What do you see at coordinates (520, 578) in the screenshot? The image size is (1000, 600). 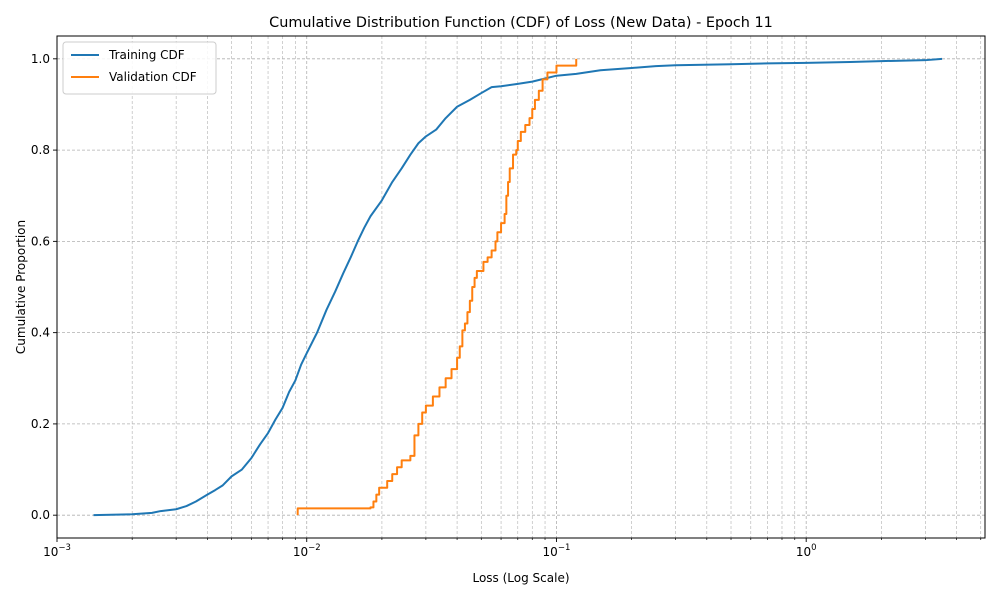 I see `x-axis-label: Loss (Log Scale)` at bounding box center [520, 578].